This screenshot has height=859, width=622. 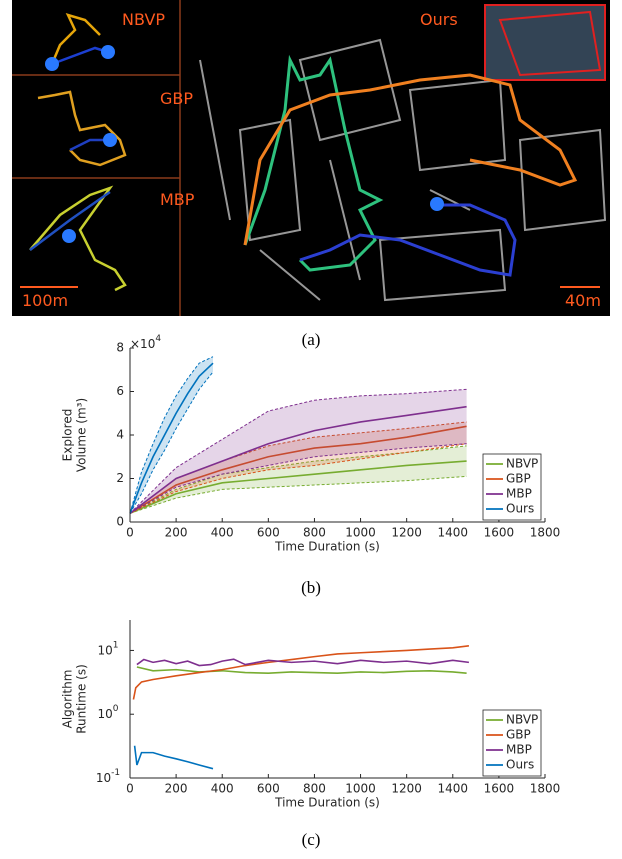 I want to click on y-tick-label: 2, so click(x=120, y=478).